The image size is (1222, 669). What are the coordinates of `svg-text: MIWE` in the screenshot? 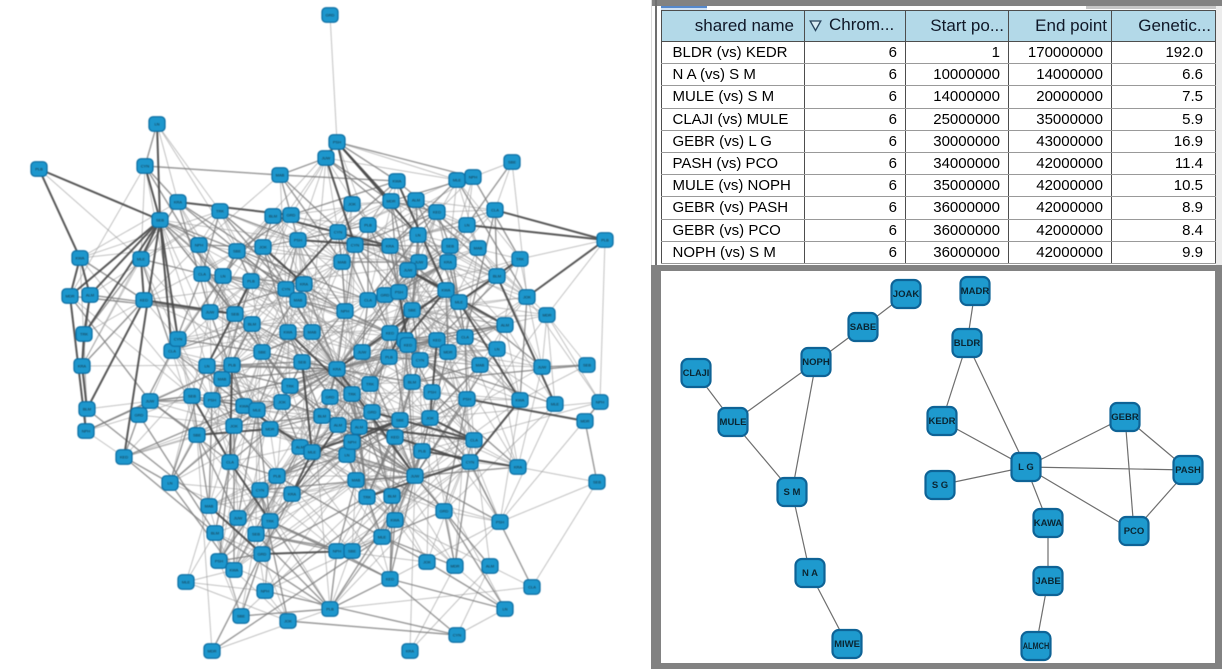 It's located at (847, 644).